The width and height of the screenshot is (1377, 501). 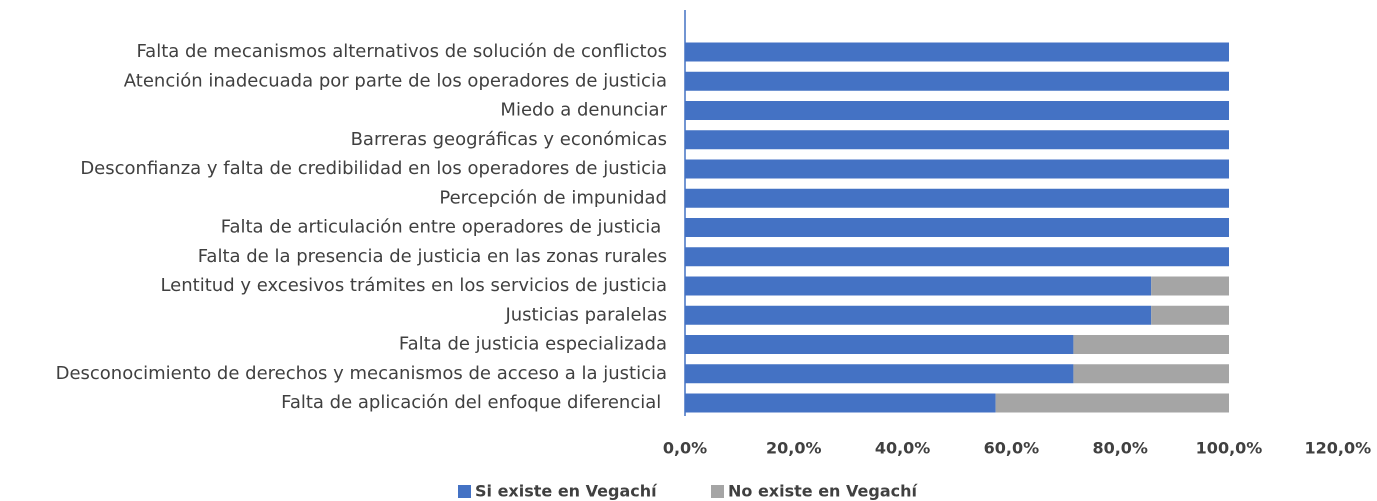 What do you see at coordinates (533, 344) in the screenshot?
I see `y-tick-label: Falta de justicia especializada` at bounding box center [533, 344].